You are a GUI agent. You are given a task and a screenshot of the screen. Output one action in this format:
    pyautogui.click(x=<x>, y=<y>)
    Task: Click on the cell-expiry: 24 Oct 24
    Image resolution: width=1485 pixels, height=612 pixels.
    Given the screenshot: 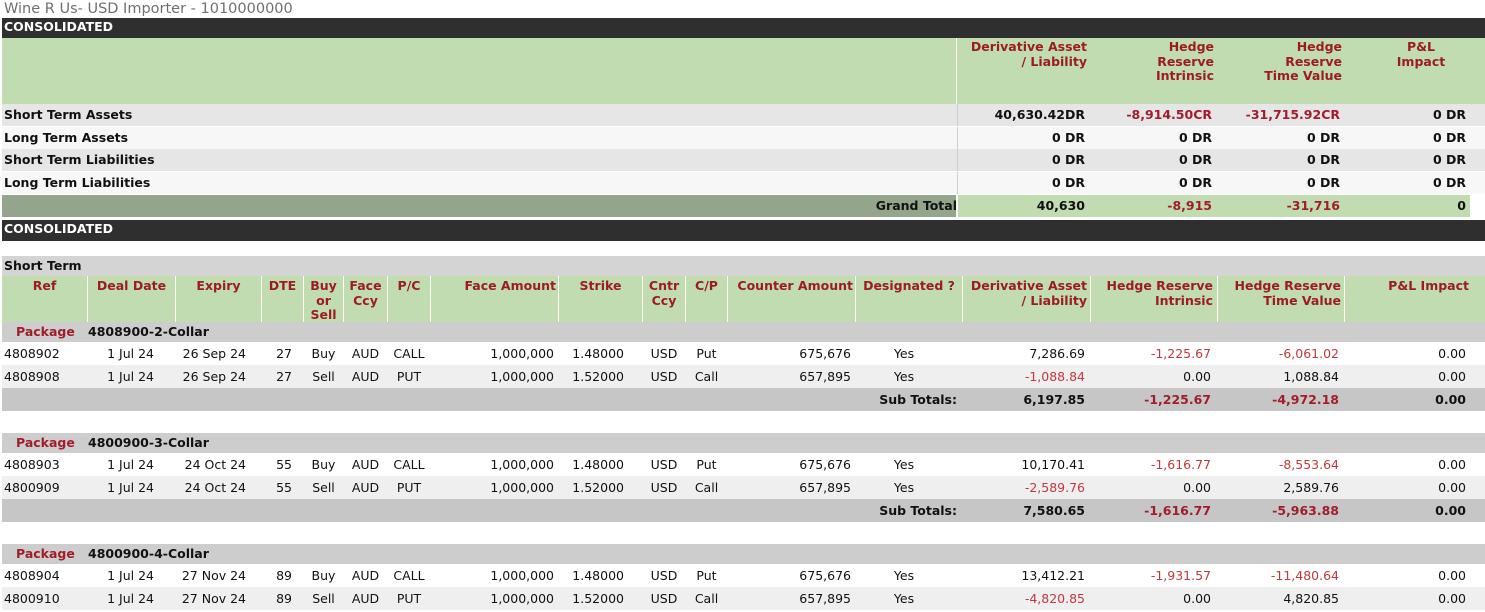 What is the action you would take?
    pyautogui.click(x=215, y=464)
    